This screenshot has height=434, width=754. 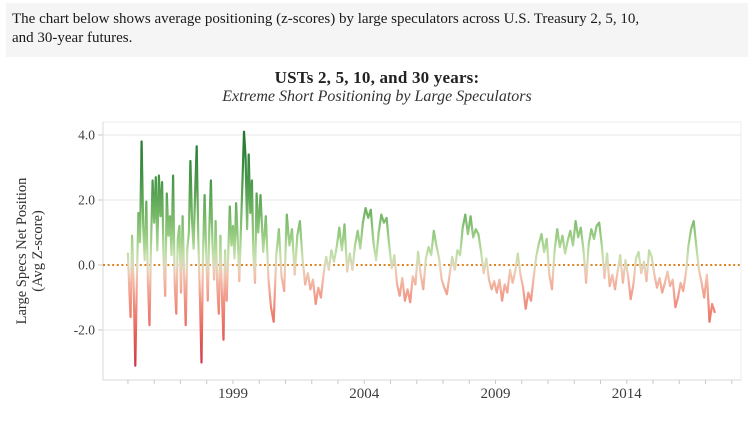 I want to click on y-tick-label--2.0: -2.0, so click(x=85, y=329).